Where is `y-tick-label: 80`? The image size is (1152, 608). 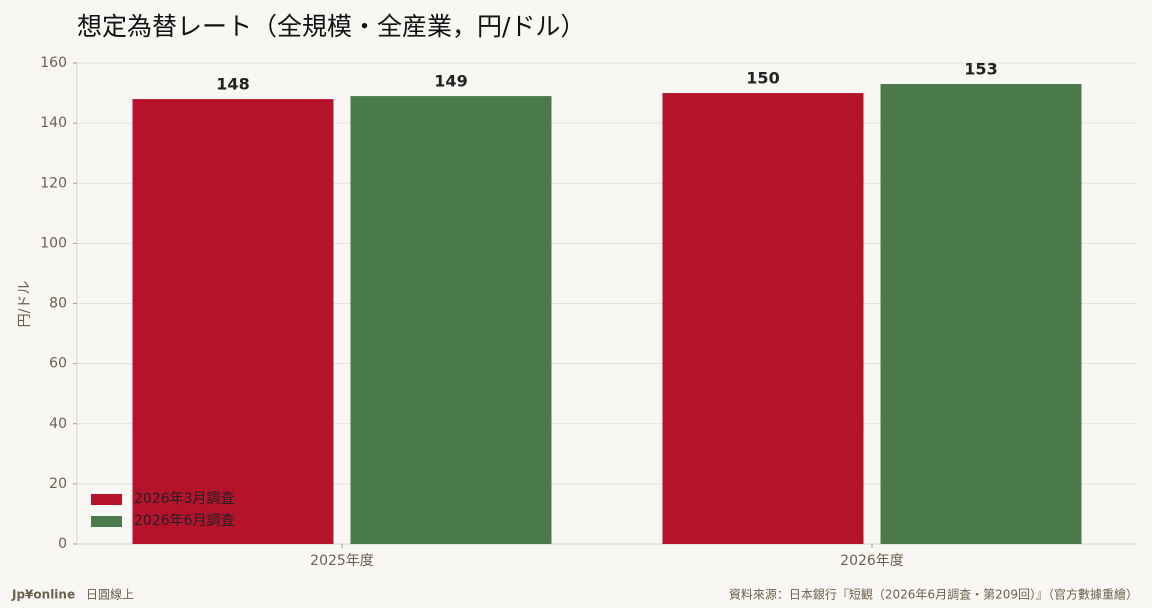 y-tick-label: 80 is located at coordinates (58, 304).